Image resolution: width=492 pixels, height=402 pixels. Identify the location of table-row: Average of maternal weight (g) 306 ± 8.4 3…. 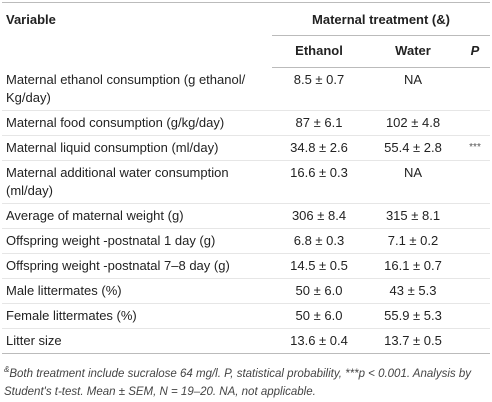
(246, 216).